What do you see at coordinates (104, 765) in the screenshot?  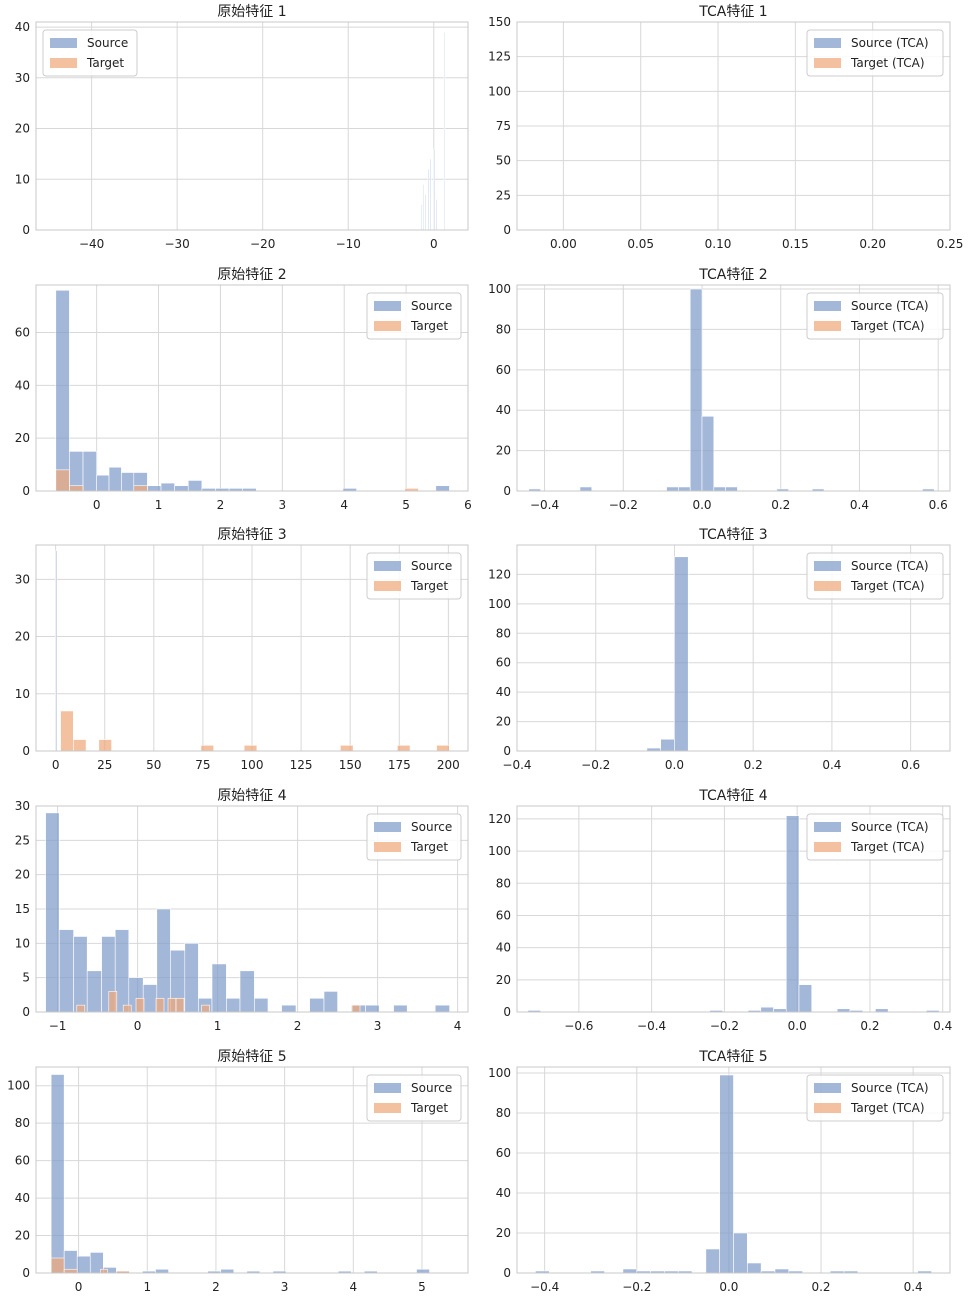 I see `x-tick-label: 25` at bounding box center [104, 765].